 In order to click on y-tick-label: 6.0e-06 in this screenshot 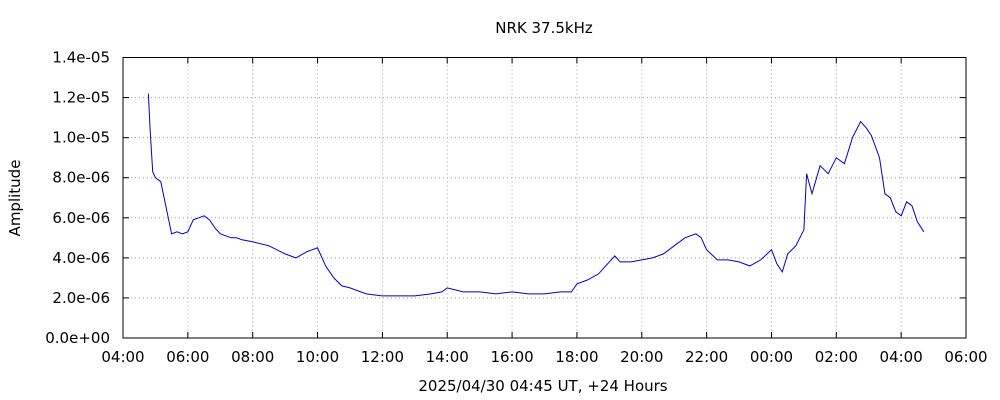, I will do `click(81, 218)`.